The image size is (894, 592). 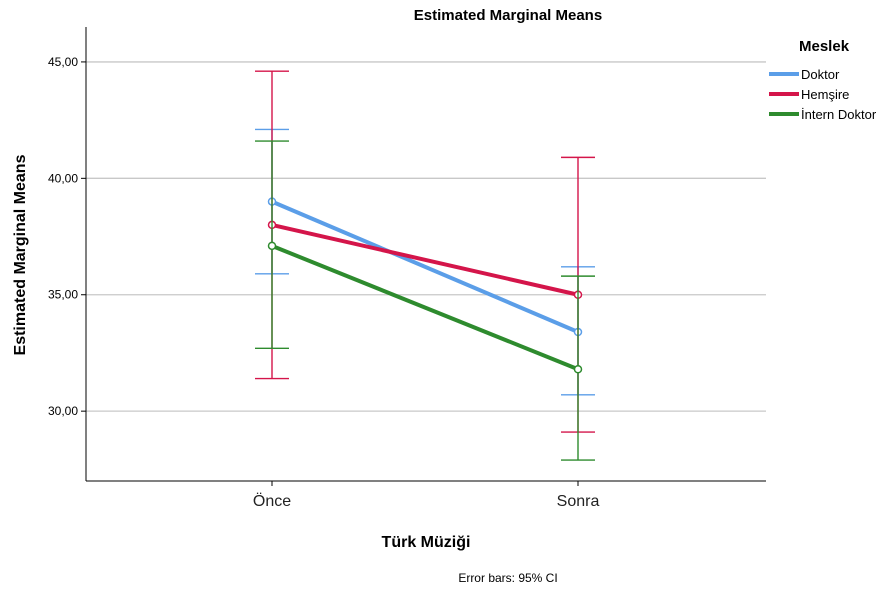 What do you see at coordinates (63, 295) in the screenshot?
I see `y-tick-label: 35,00` at bounding box center [63, 295].